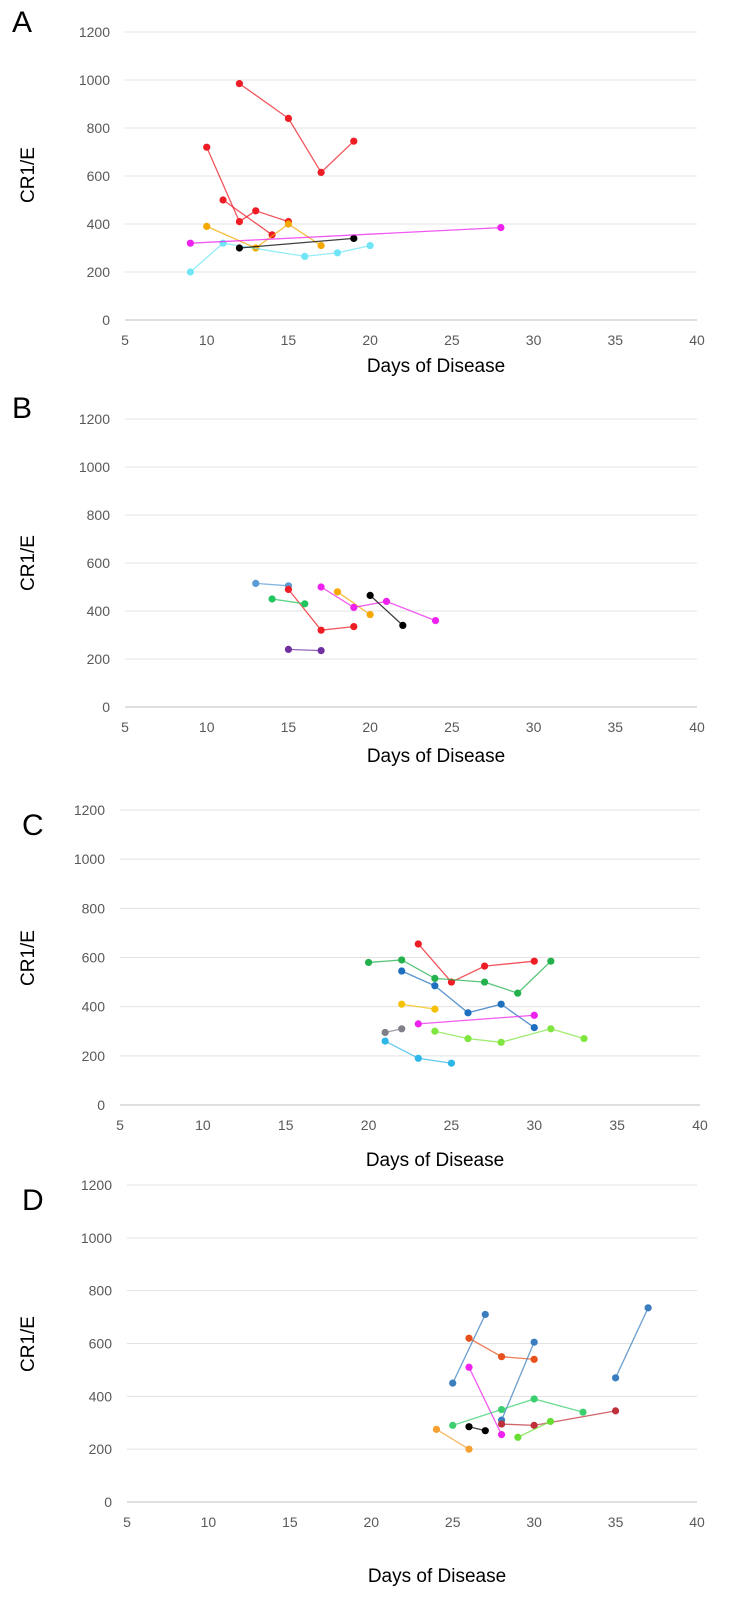 The width and height of the screenshot is (740, 1623). Describe the element at coordinates (94, 958) in the screenshot. I see `y-tick-label: 600` at that location.